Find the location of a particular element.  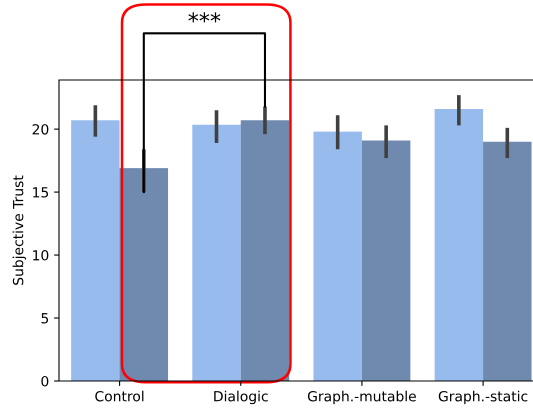

x-tick-label: Control is located at coordinates (119, 396).